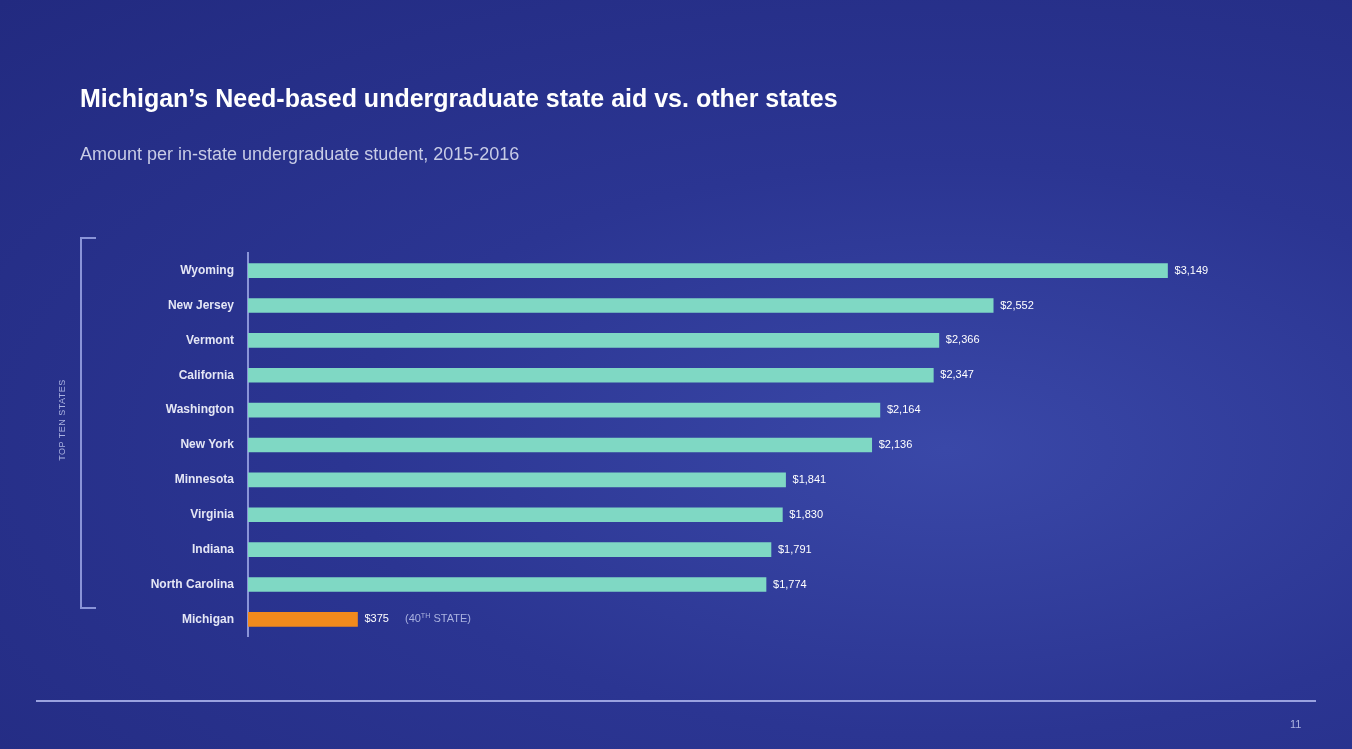  Describe the element at coordinates (459, 98) in the screenshot. I see `chart-title: Michigan’s Need-based undergraduate state aid vs. other states` at that location.